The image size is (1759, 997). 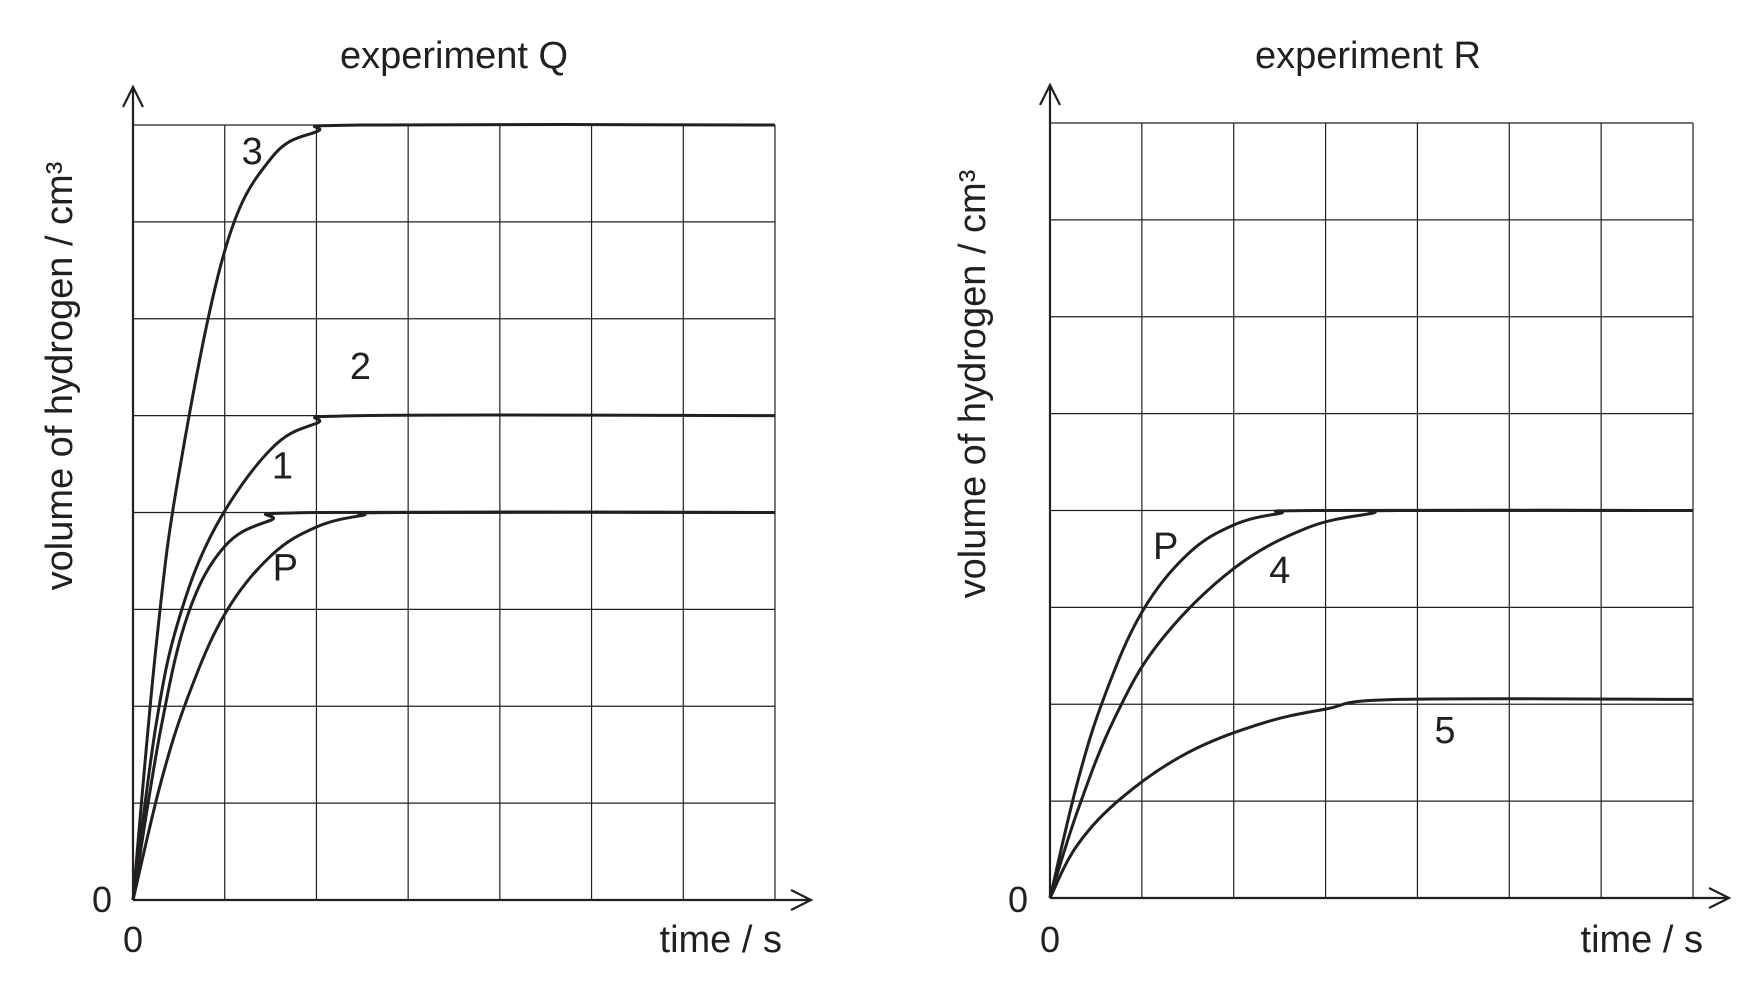 I want to click on series-label-1: 1, so click(x=282, y=467).